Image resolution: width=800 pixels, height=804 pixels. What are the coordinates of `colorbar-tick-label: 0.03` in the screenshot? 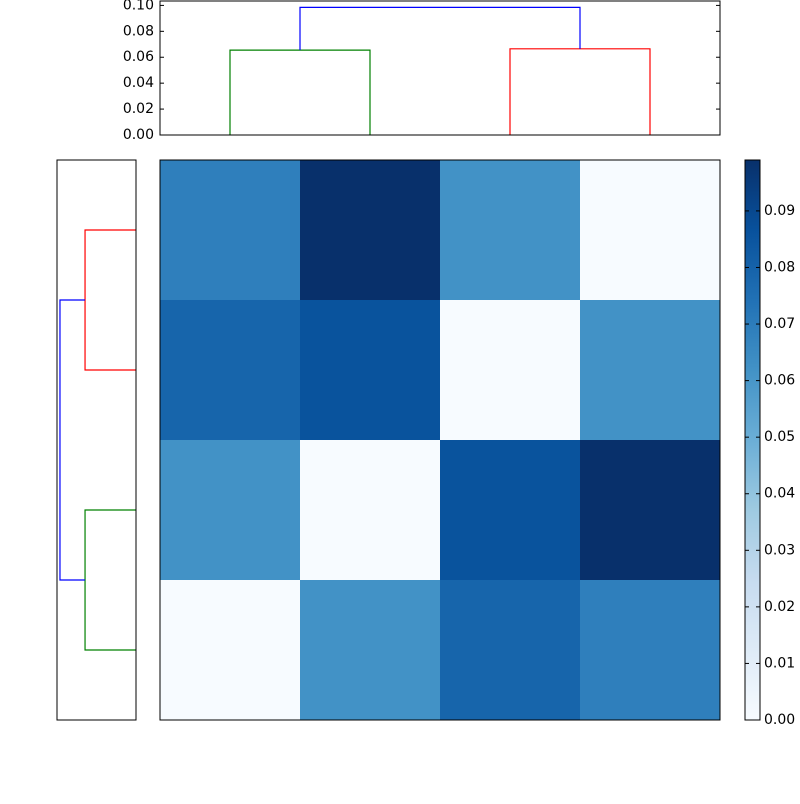 It's located at (779, 550).